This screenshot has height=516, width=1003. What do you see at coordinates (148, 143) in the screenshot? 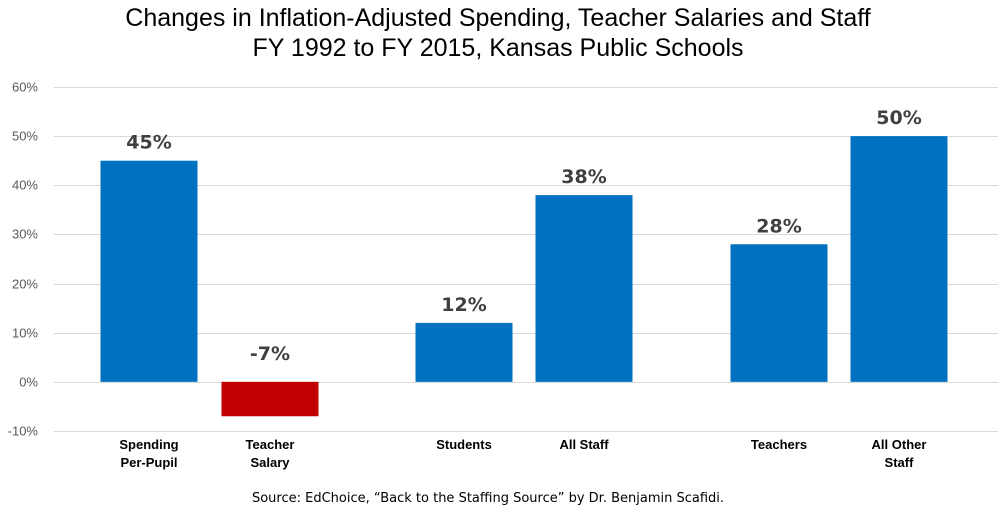
I see `data-label: 45%` at bounding box center [148, 143].